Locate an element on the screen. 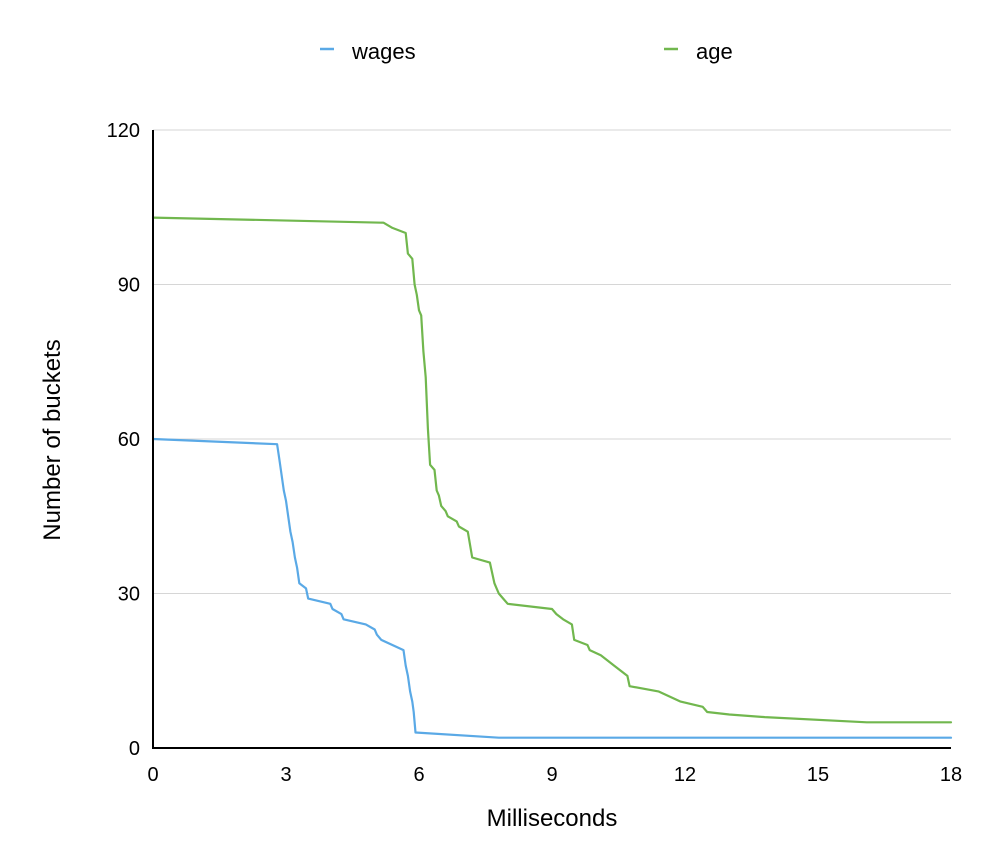 The width and height of the screenshot is (1002, 864). legend: wages age is located at coordinates (526, 51).